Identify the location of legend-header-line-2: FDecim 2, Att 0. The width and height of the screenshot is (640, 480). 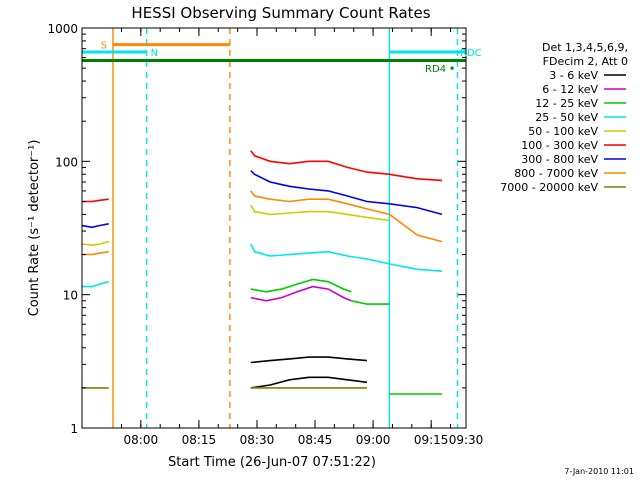
(585, 61).